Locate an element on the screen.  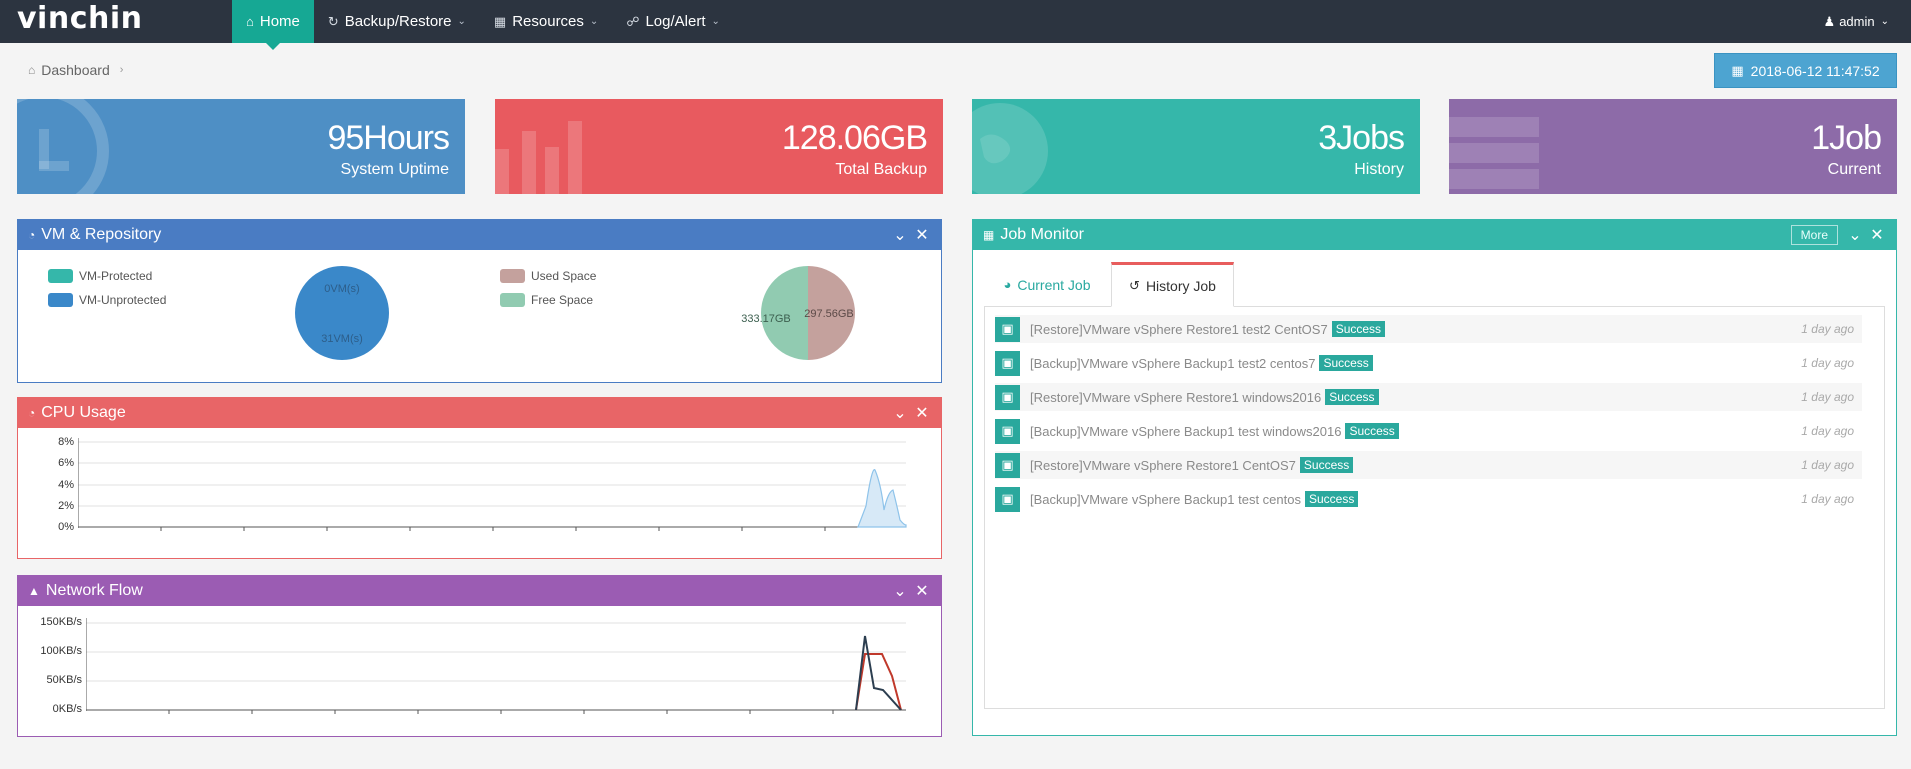
network-series-red is located at coordinates (878, 682).